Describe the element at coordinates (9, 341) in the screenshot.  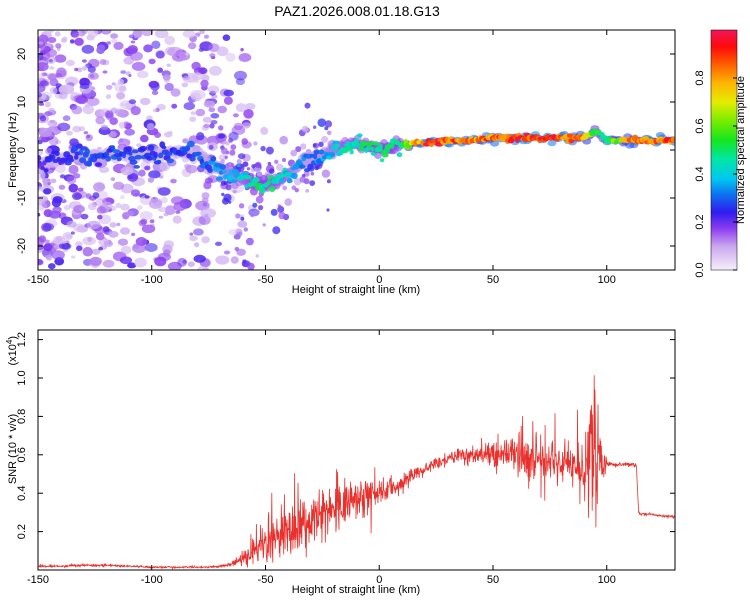
I see `snr-y-exponent-power: 4` at that location.